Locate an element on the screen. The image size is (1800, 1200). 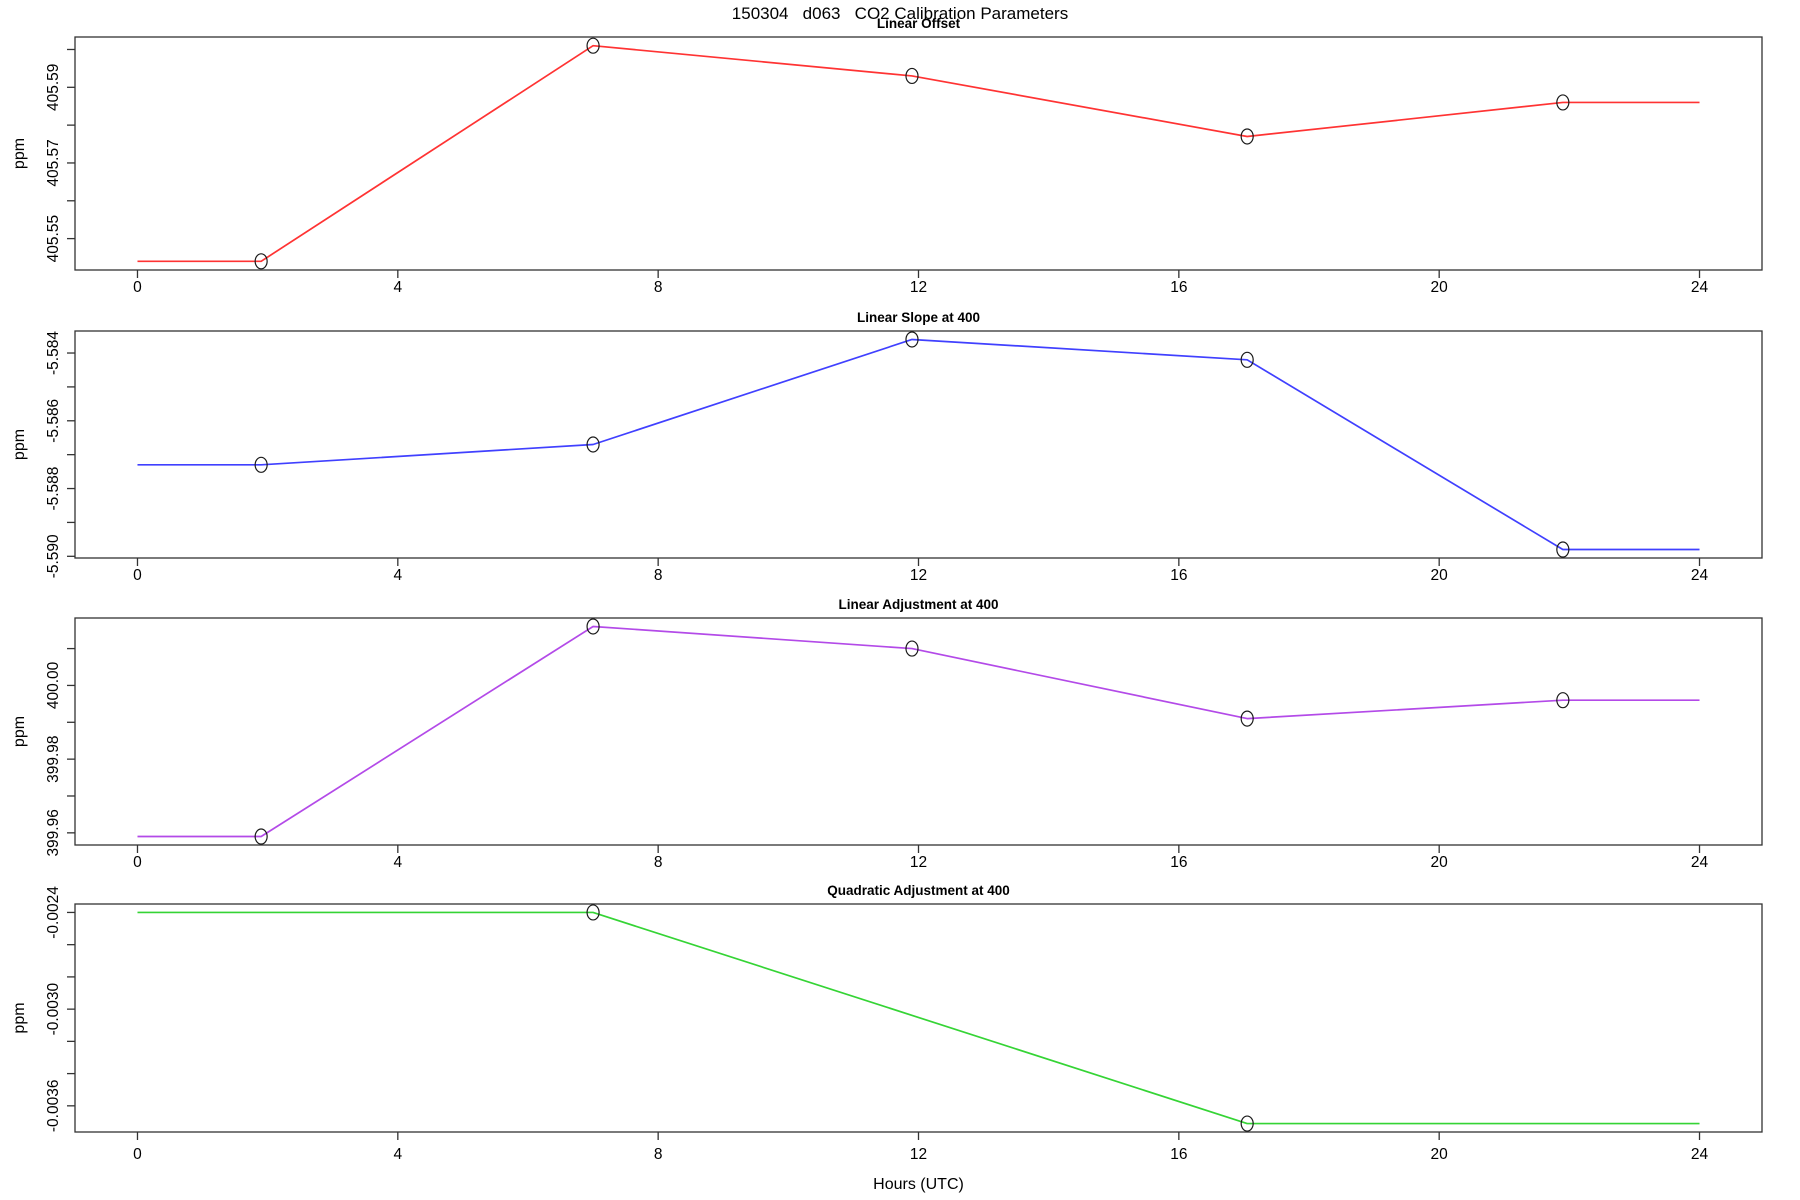
figure-title: 150304 d063 CO2 Calibration Parameters is located at coordinates (900, 13).